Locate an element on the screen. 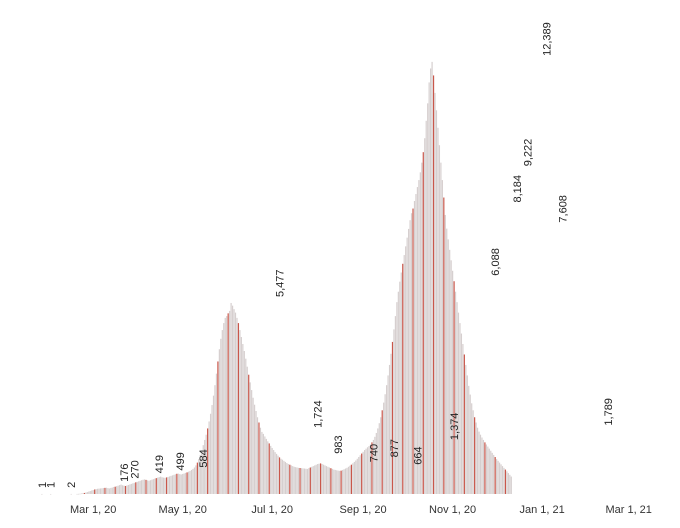 The image size is (680, 528). x-tick-label: May 1, 20 is located at coordinates (183, 510).